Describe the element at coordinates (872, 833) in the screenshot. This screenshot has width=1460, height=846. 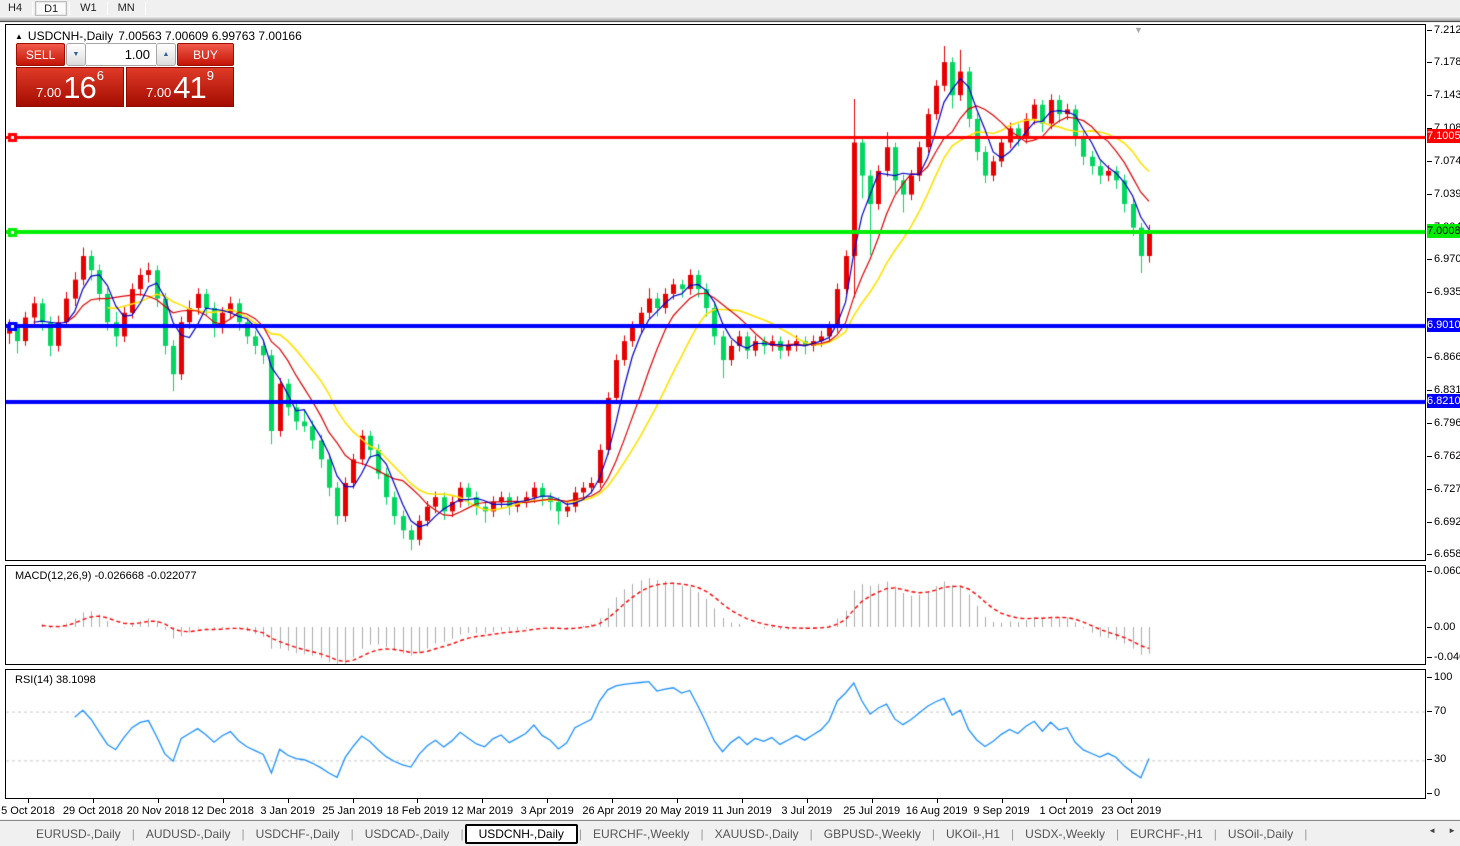
I see `tab-gbpusd-weekly: GBPUSD-,Weekly` at that location.